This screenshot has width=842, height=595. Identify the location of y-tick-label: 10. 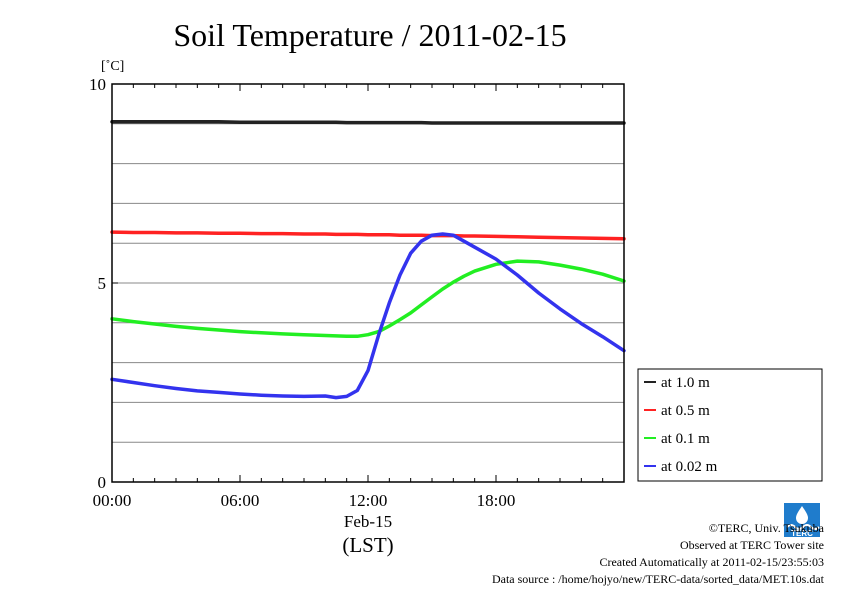
(97, 84).